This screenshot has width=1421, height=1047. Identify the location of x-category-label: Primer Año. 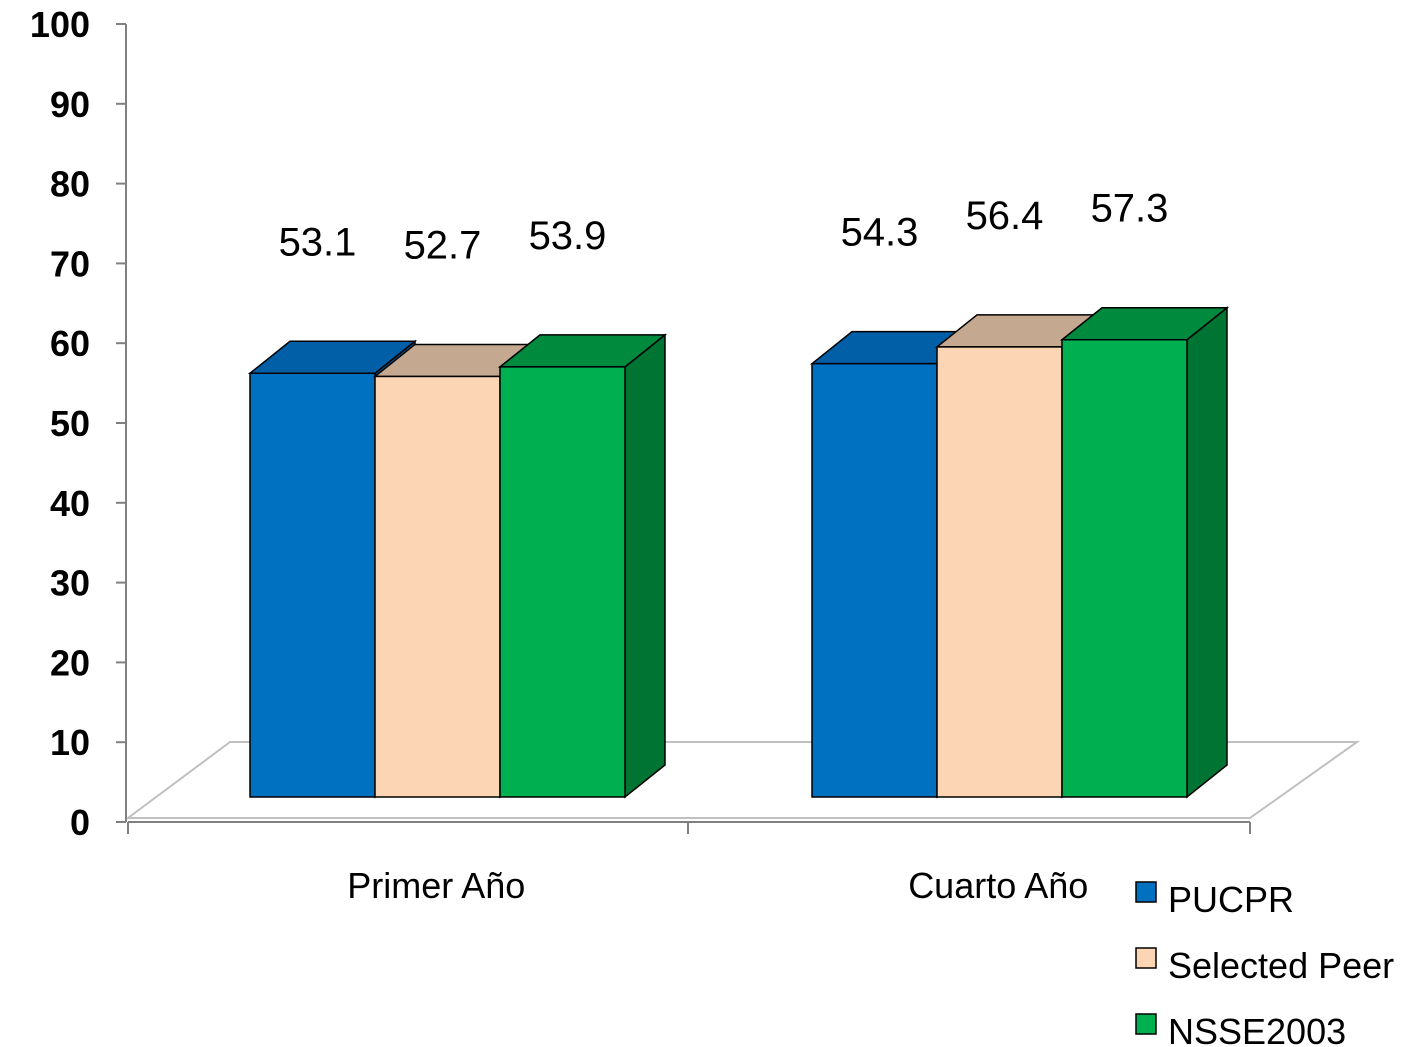
(436, 885).